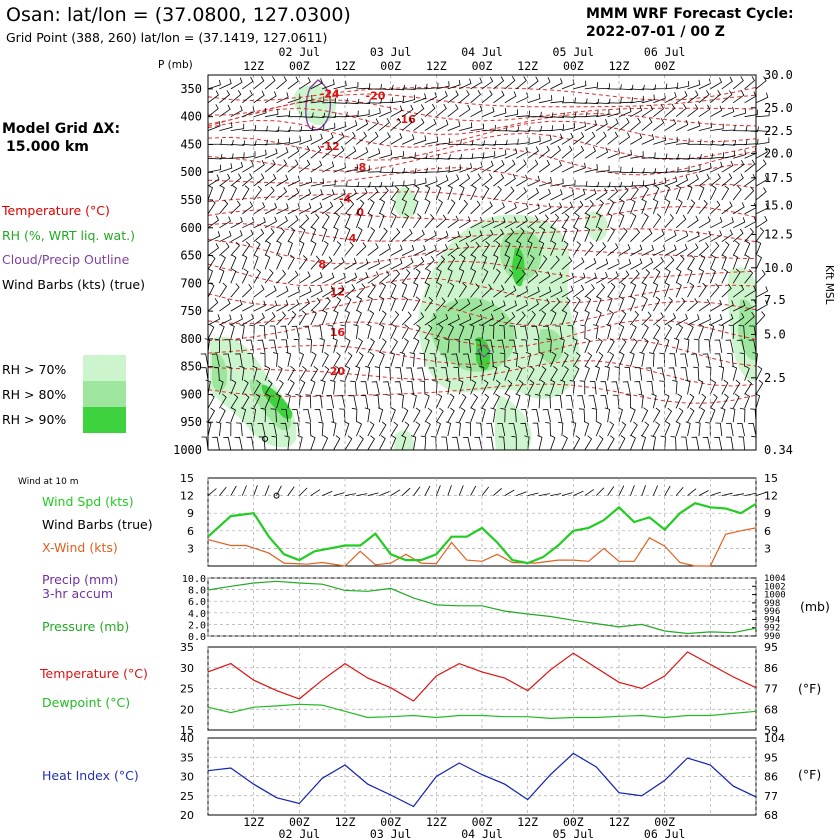  I want to click on model-grid-label: Model Grid ΔX:, so click(61, 129).